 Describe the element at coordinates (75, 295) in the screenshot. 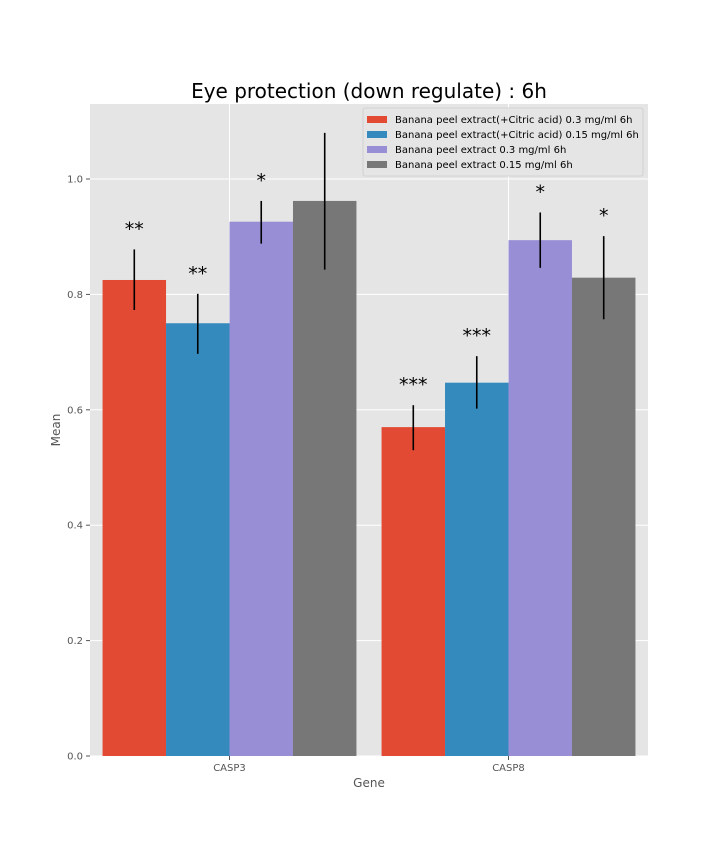

I see `y-tick-label: 0.8` at that location.